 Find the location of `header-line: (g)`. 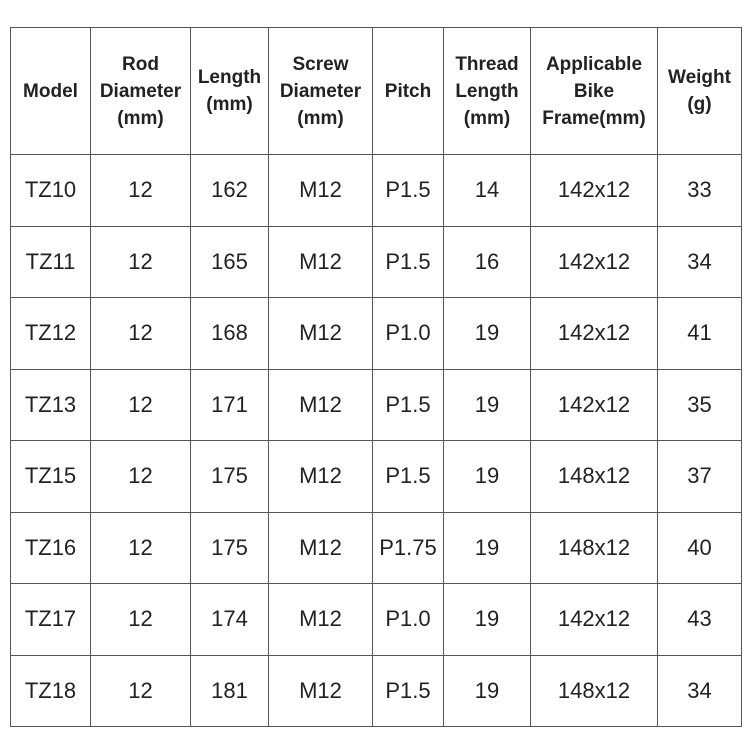

header-line: (g) is located at coordinates (699, 104).